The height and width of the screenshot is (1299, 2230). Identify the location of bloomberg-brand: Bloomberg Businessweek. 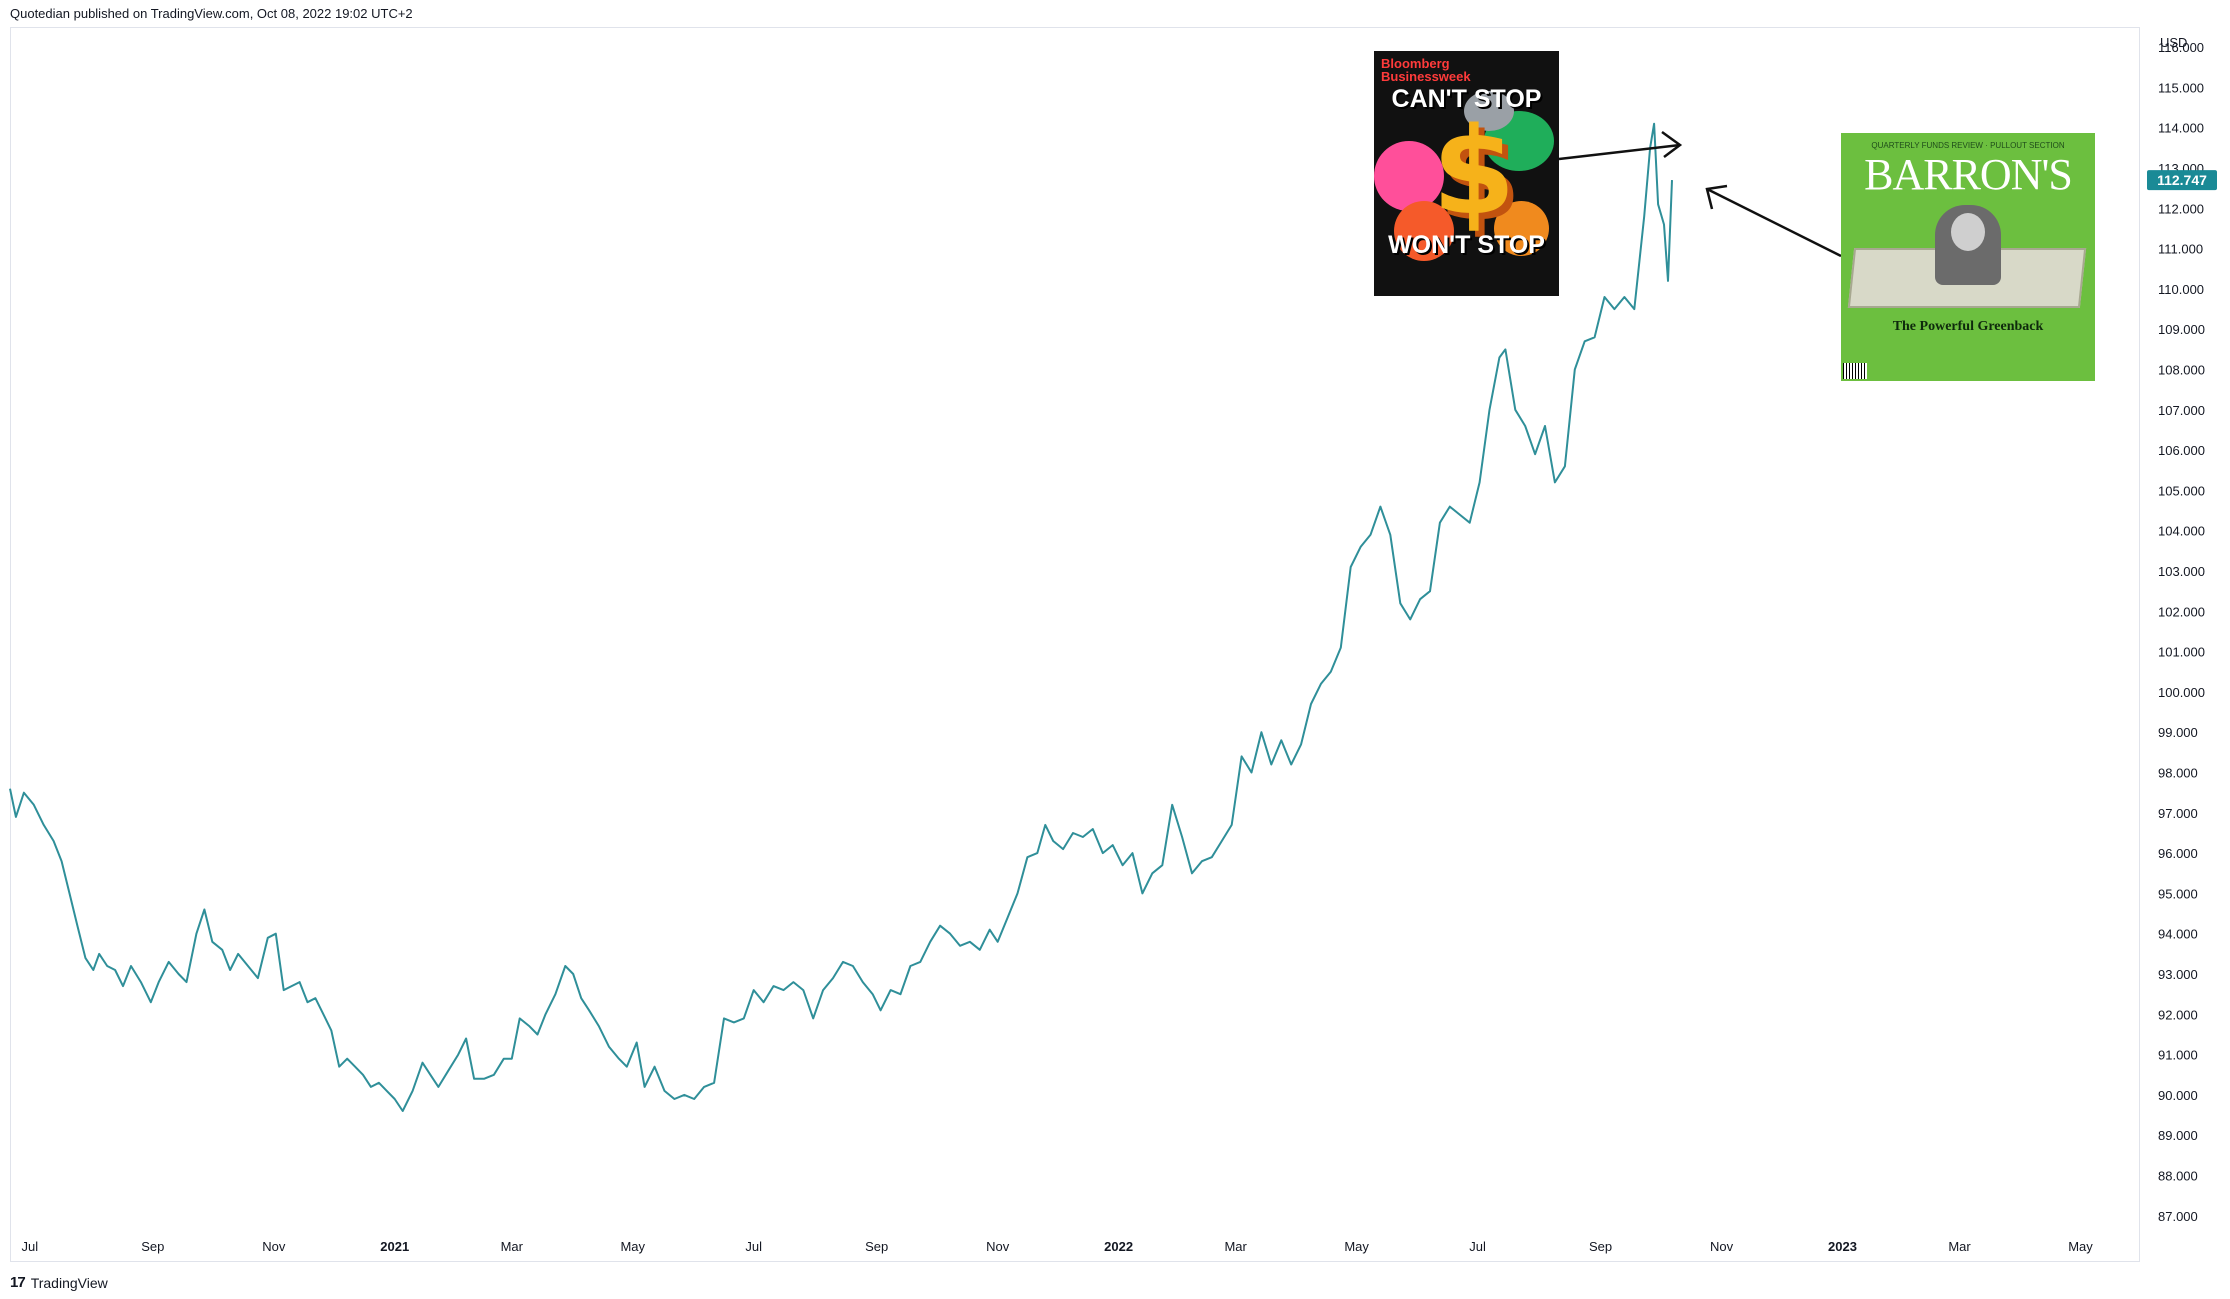
(1426, 70).